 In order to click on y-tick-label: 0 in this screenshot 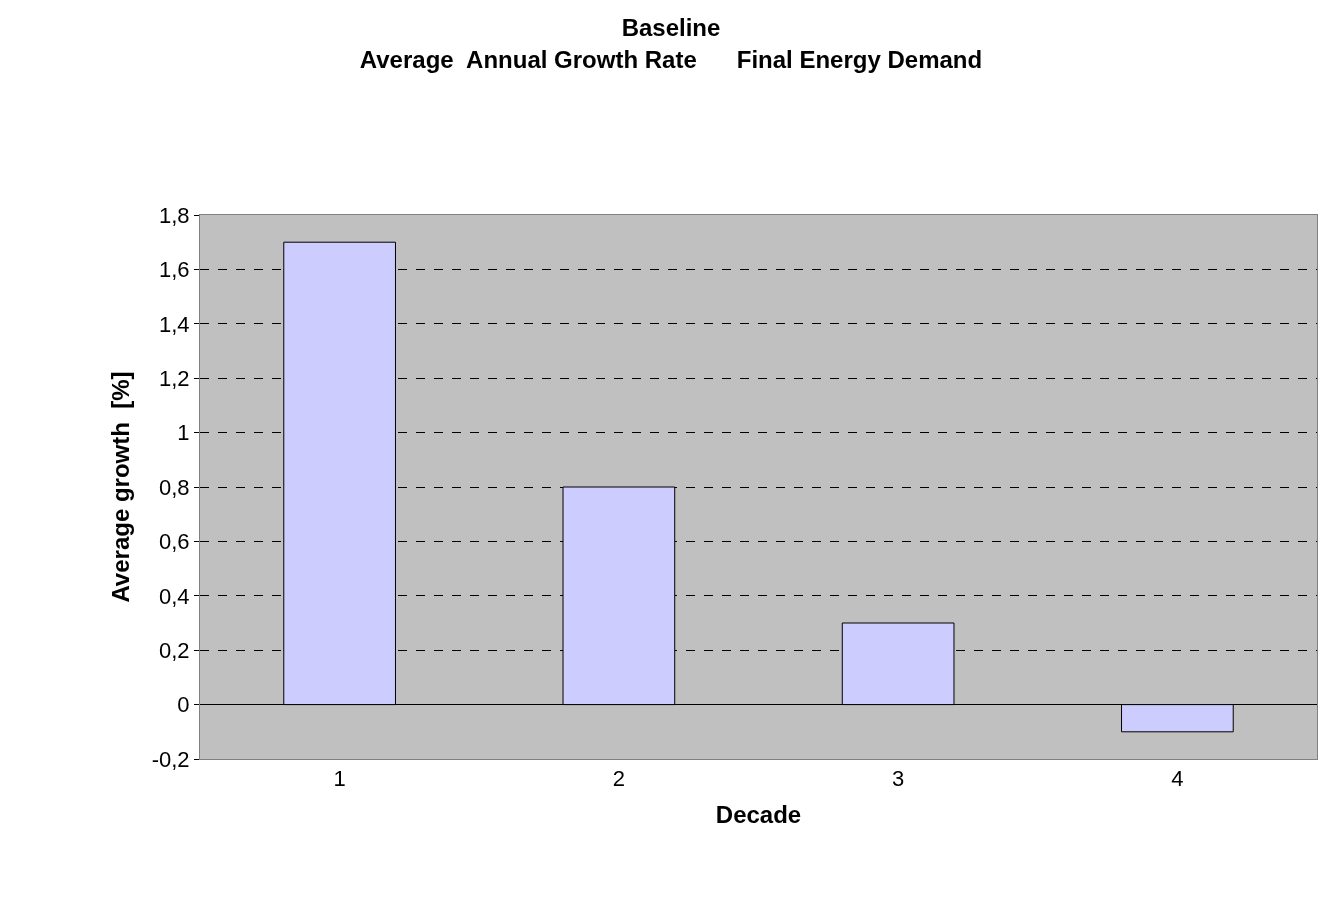, I will do `click(183, 705)`.